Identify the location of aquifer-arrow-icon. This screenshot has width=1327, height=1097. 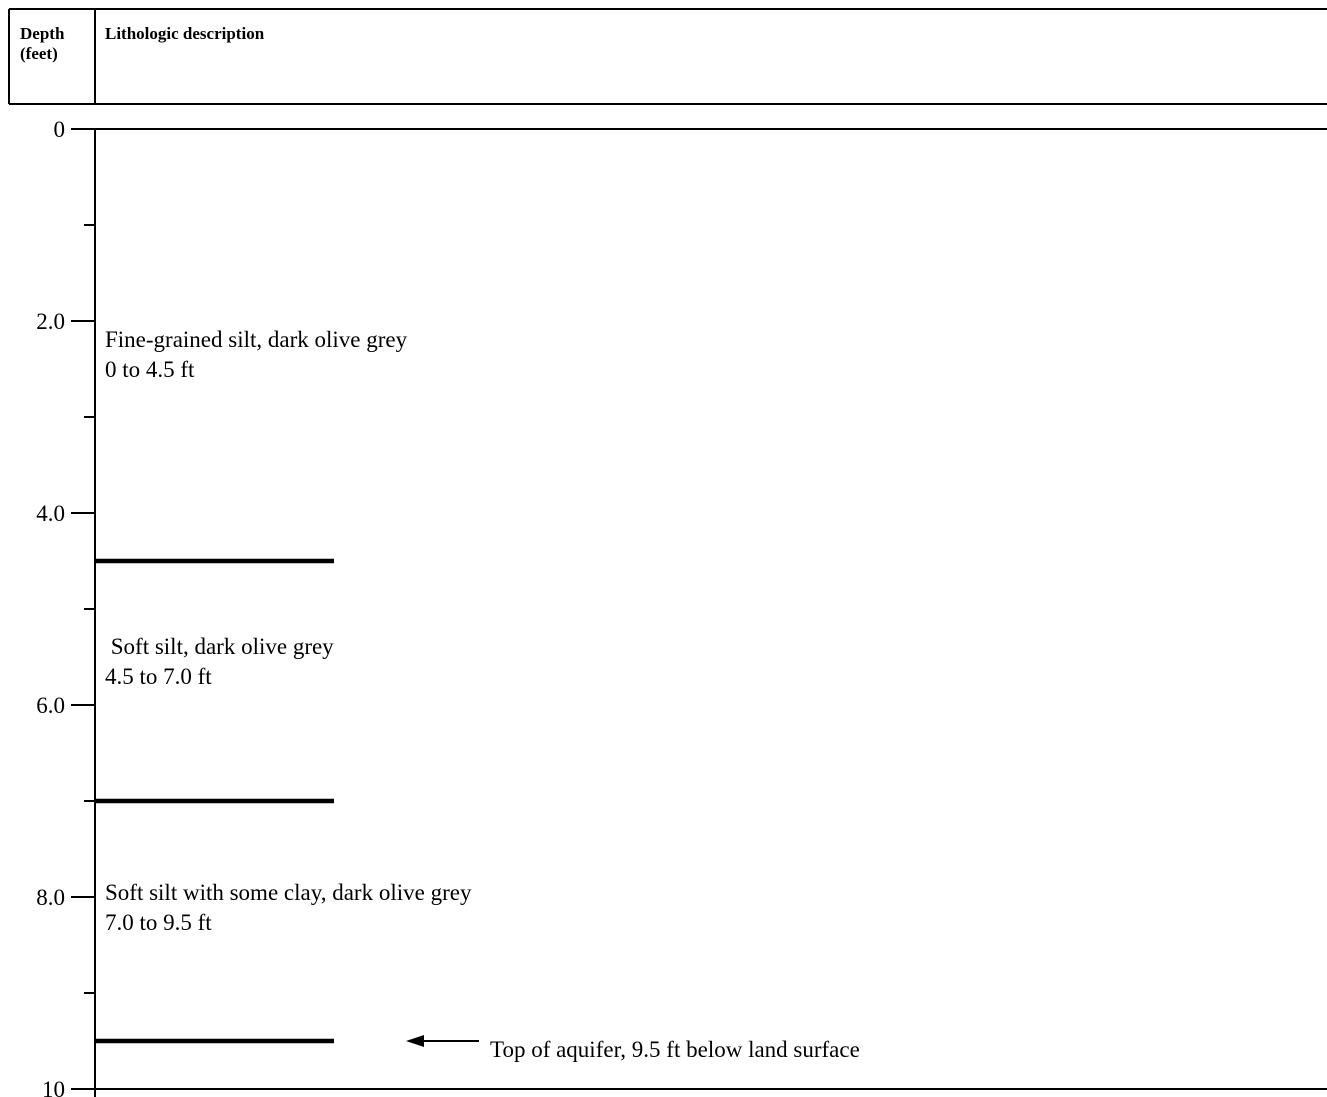
(415, 1041).